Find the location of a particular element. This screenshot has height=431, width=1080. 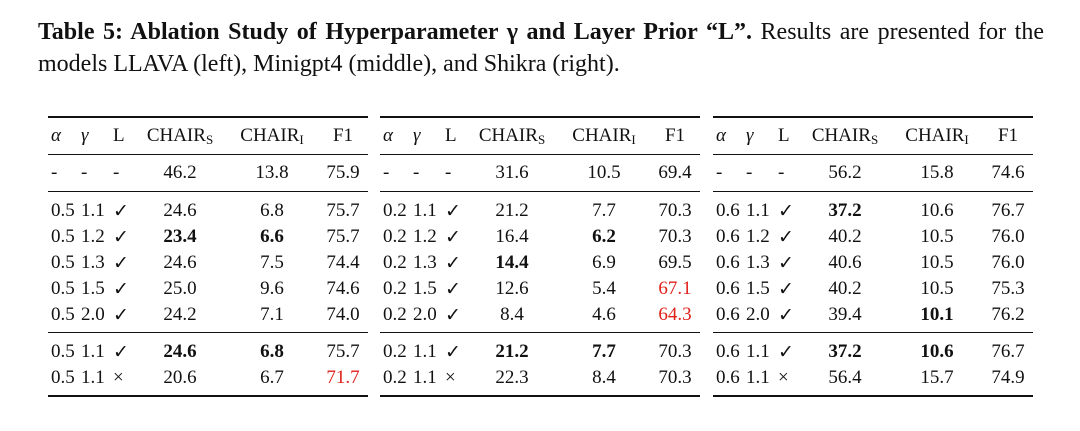

cell-text: 6.8 is located at coordinates (272, 210).